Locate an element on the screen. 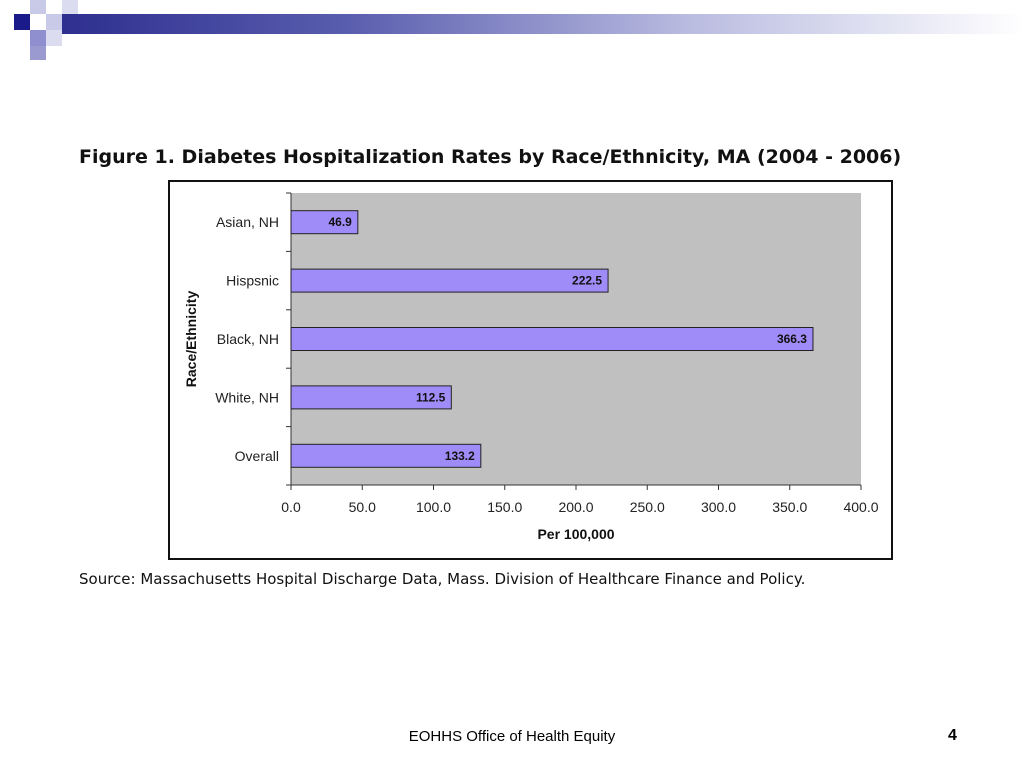 This screenshot has height=768, width=1024. x-tick-label: 150.0 is located at coordinates (504, 507).